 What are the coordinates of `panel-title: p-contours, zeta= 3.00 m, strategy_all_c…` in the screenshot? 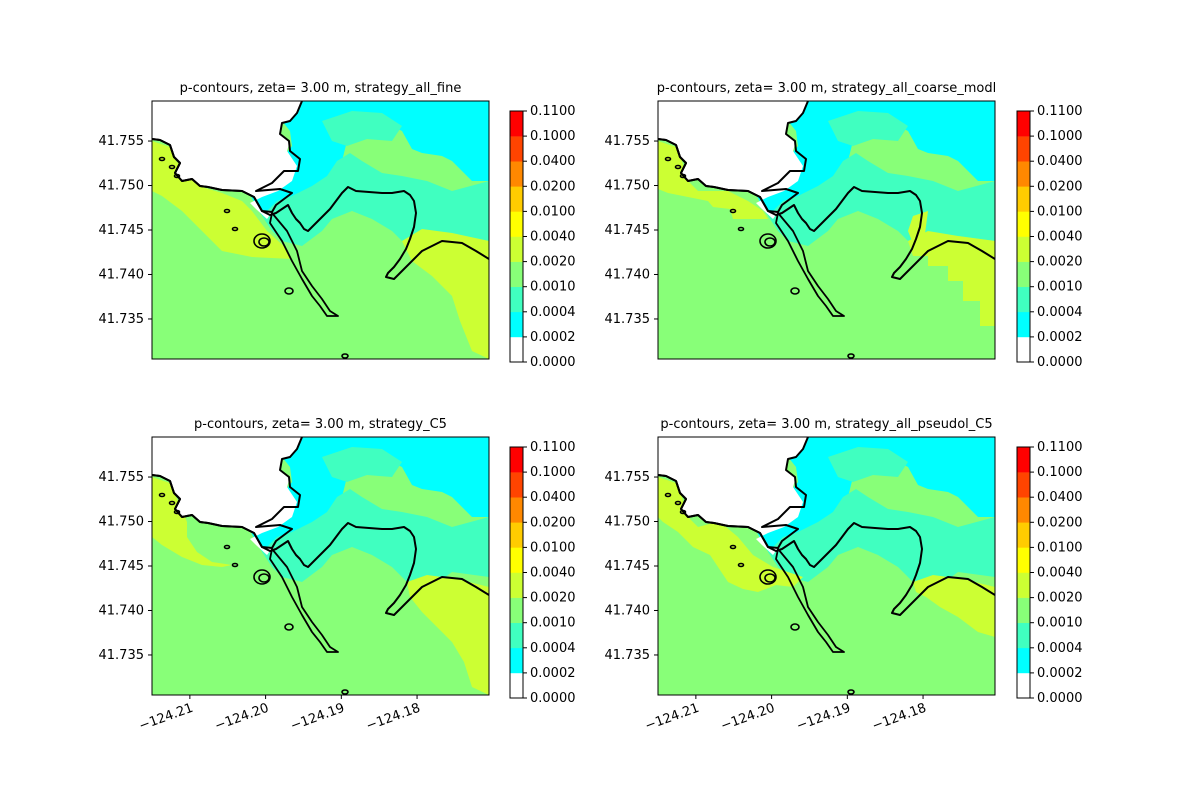 It's located at (826, 88).